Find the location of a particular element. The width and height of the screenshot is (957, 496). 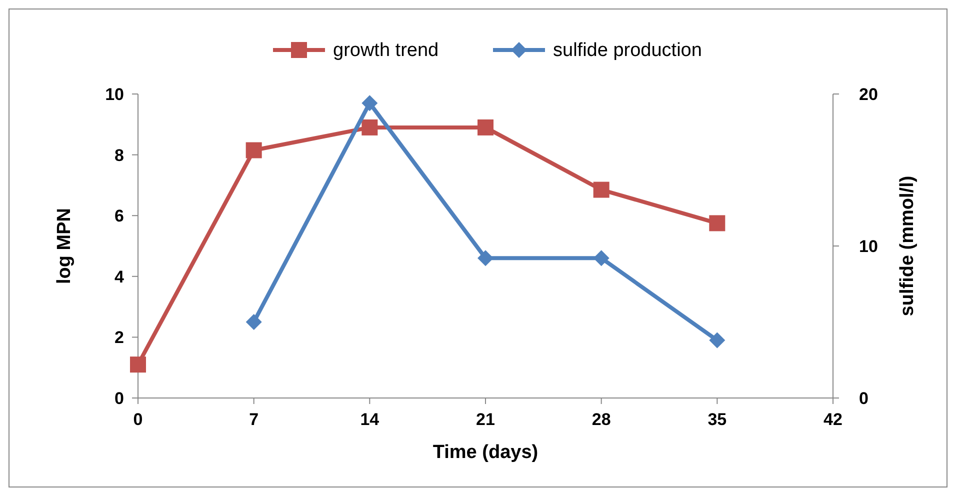

y2-tick-label: 20 is located at coordinates (868, 94).